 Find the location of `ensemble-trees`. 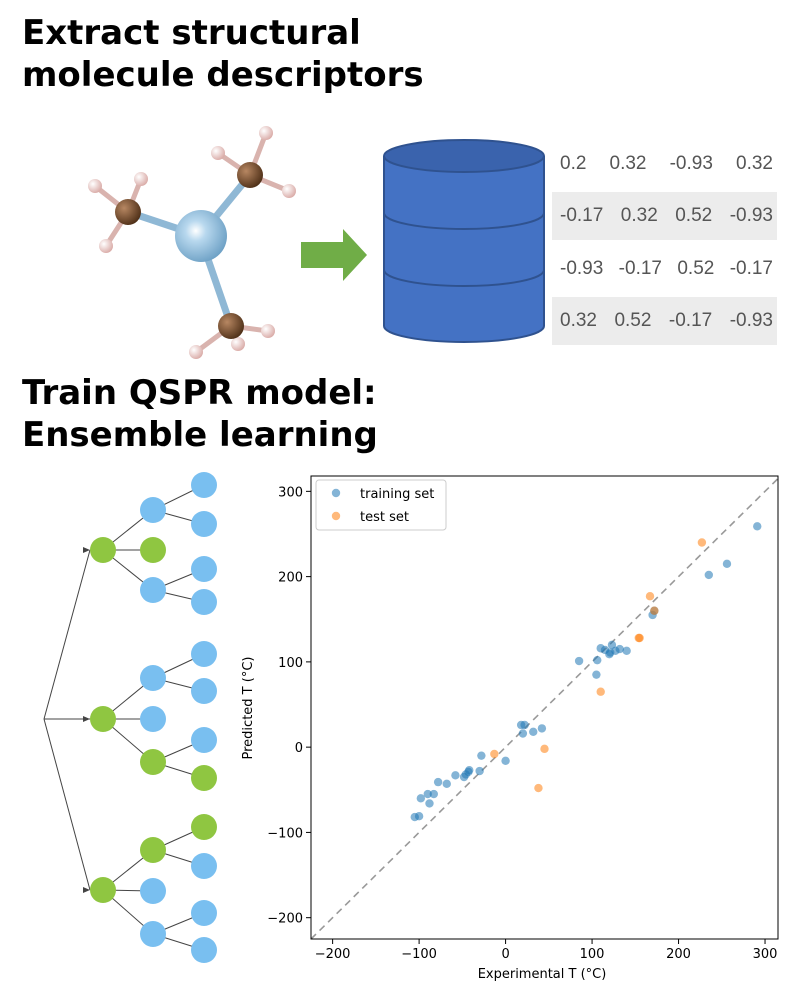

ensemble-trees is located at coordinates (130, 717).